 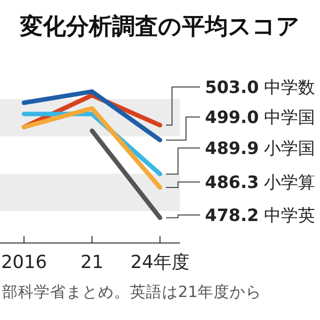 What do you see at coordinates (160, 262) in the screenshot?
I see `x-tick-label: 24年度` at bounding box center [160, 262].